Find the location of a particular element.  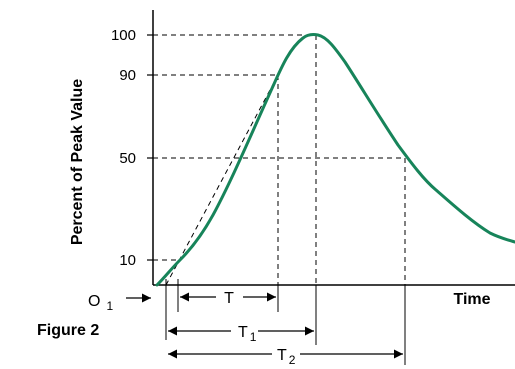

t-interval-label: T is located at coordinates (229, 298).